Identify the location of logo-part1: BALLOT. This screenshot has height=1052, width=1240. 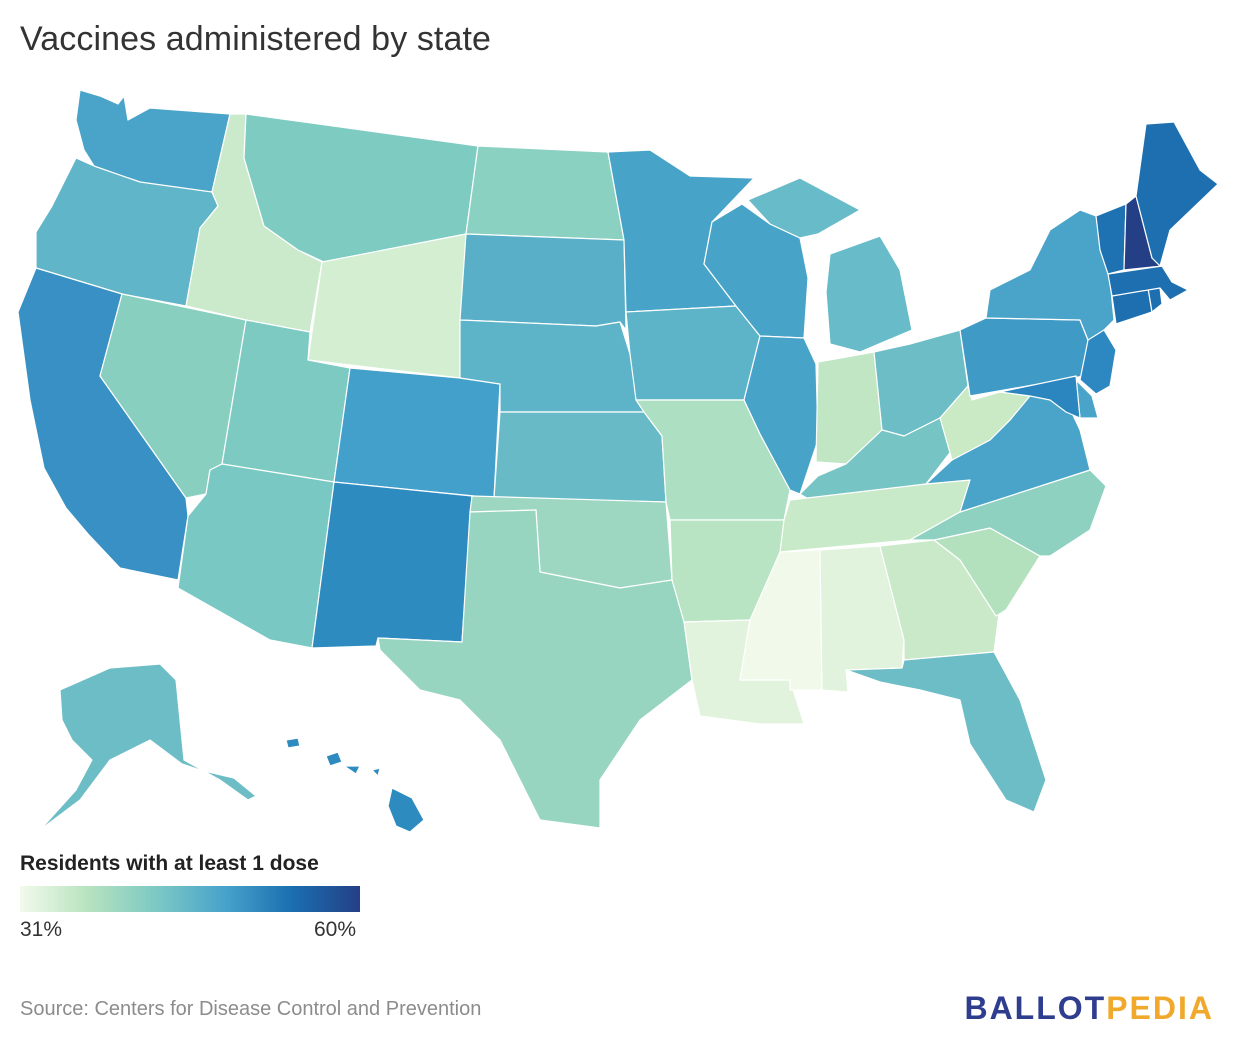
(1035, 1008).